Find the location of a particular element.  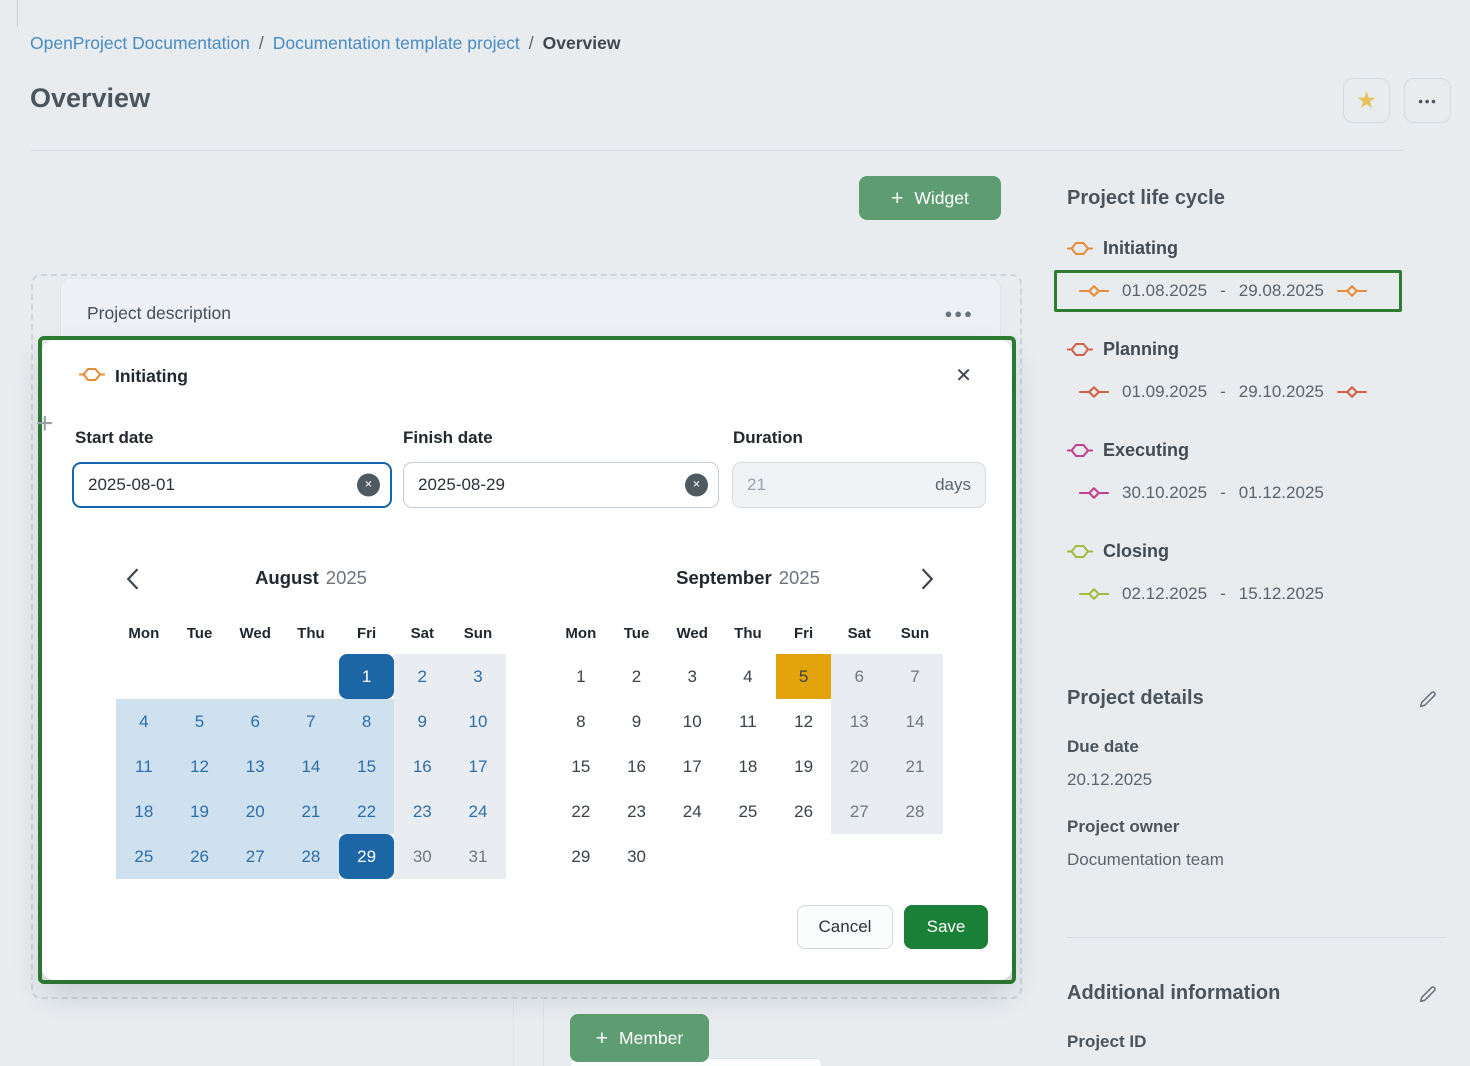

breadcrumb-link-project: OpenProject Documentation is located at coordinates (140, 43).